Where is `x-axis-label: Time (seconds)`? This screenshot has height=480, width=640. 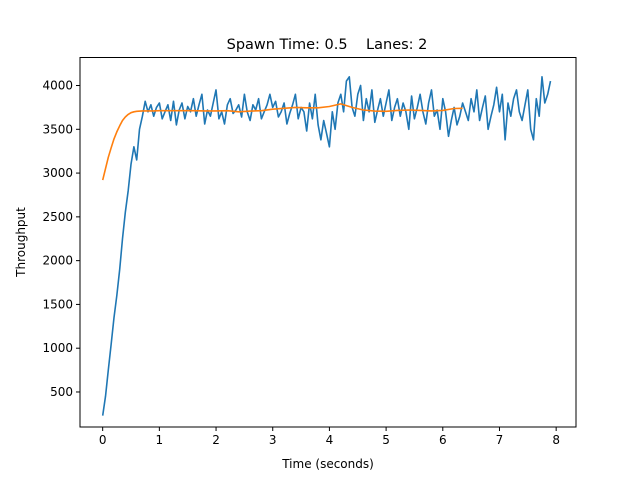
x-axis-label: Time (seconds) is located at coordinates (327, 464).